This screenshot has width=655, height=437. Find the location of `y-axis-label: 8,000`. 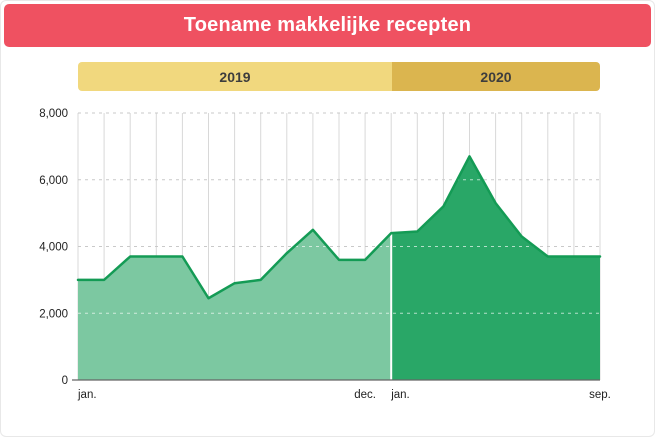

y-axis-label: 8,000 is located at coordinates (53, 114).